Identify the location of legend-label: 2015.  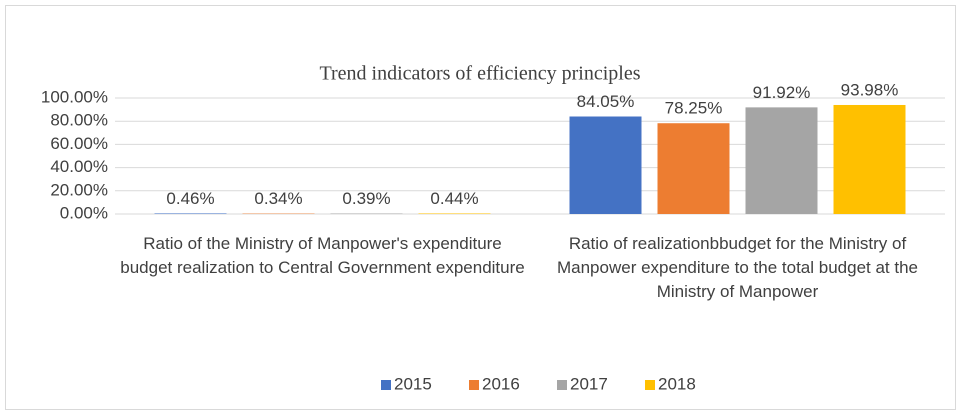
(413, 383).